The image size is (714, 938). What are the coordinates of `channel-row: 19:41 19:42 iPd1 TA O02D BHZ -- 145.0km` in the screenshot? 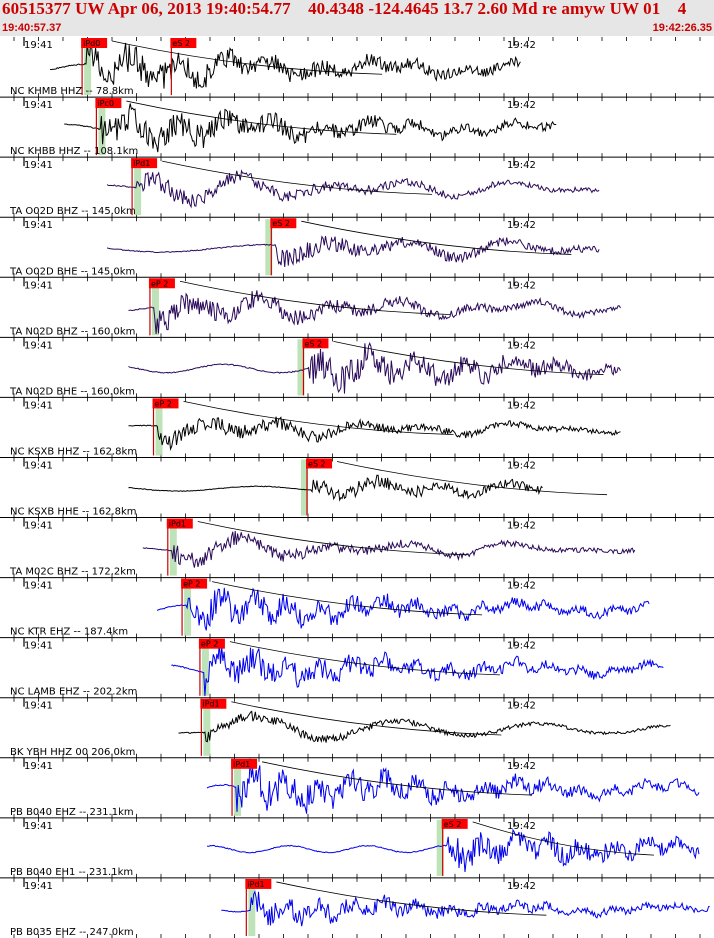 It's located at (357, 187).